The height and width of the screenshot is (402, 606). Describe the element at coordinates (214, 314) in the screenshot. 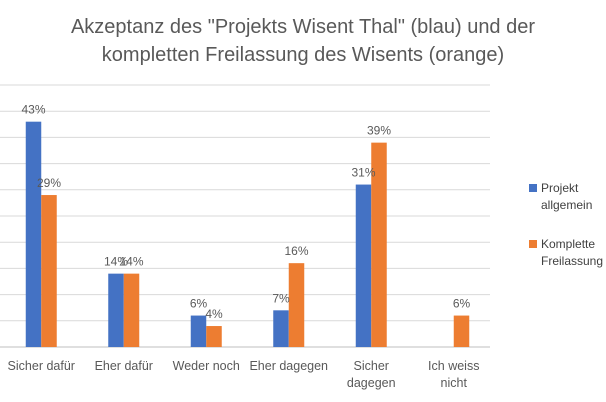

I see `data-label: 4%` at that location.